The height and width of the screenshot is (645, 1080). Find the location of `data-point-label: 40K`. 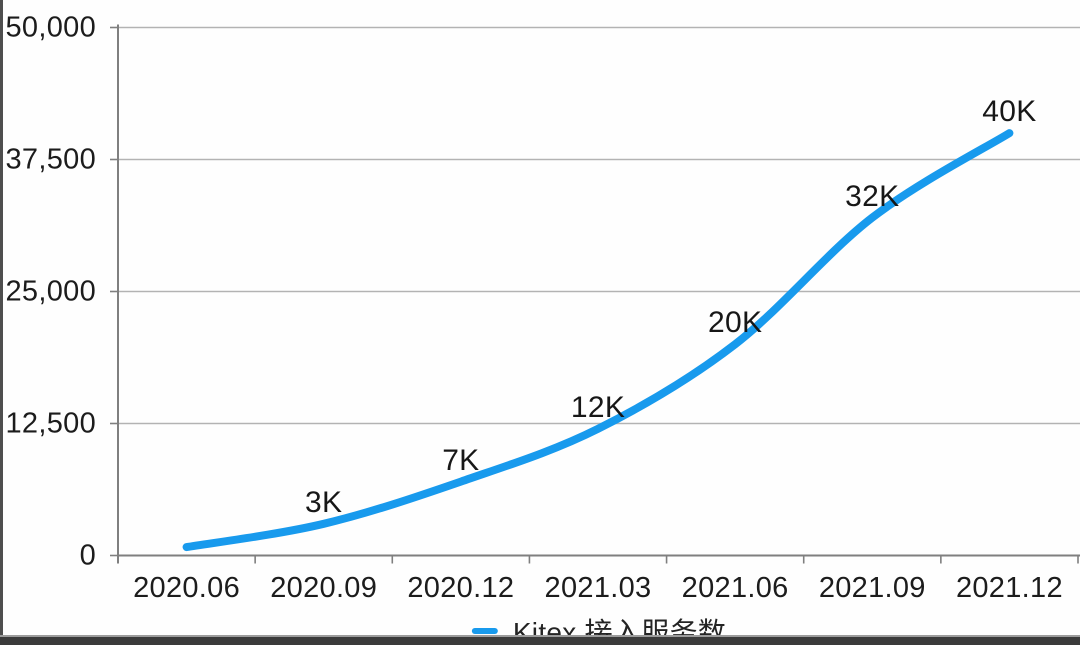

data-point-label: 40K is located at coordinates (1009, 112).